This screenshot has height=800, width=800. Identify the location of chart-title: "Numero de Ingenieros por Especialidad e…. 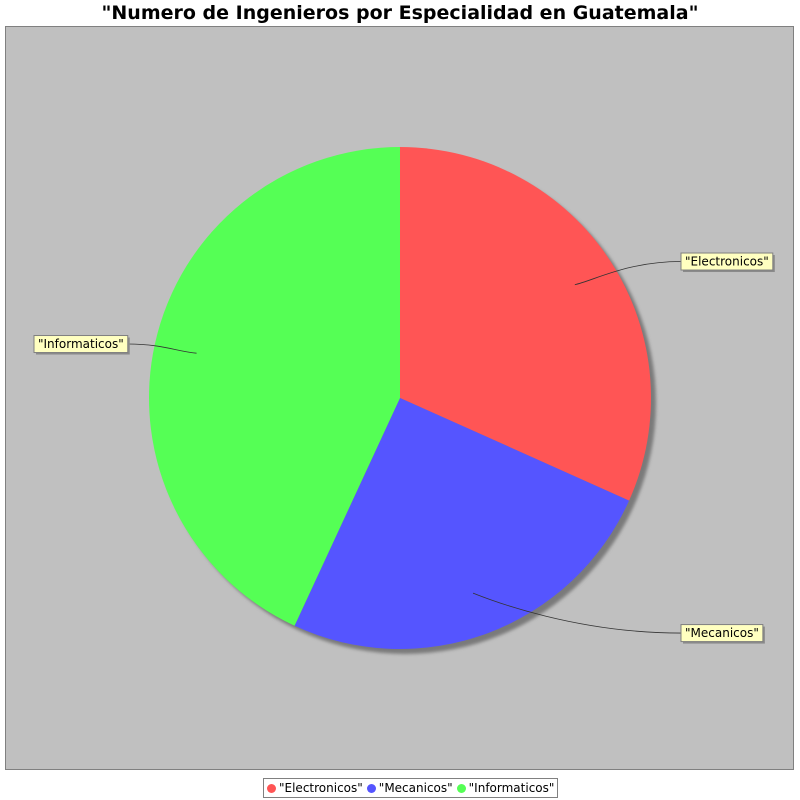
(400, 13).